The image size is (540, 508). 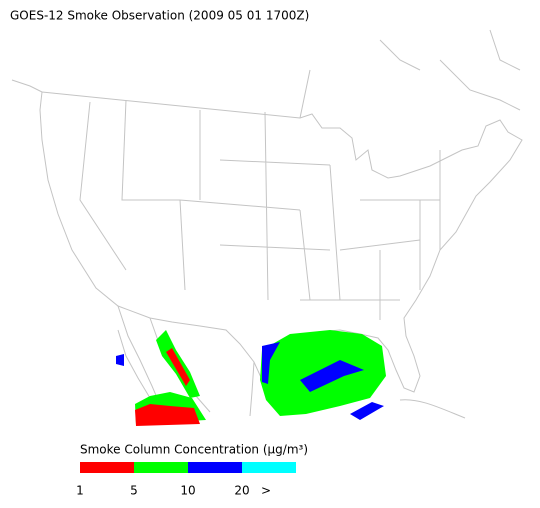 What do you see at coordinates (186, 480) in the screenshot?
I see `legend: 1 5 10 20 >` at bounding box center [186, 480].